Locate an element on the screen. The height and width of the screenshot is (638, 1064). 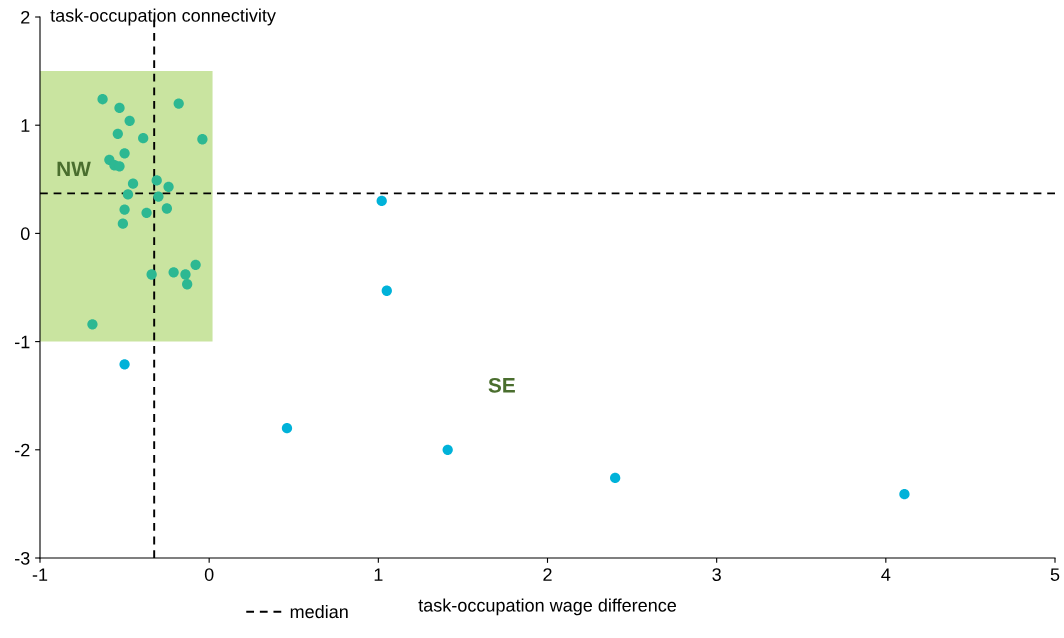
x-axis-title: task-occupation wage difference is located at coordinates (547, 607).